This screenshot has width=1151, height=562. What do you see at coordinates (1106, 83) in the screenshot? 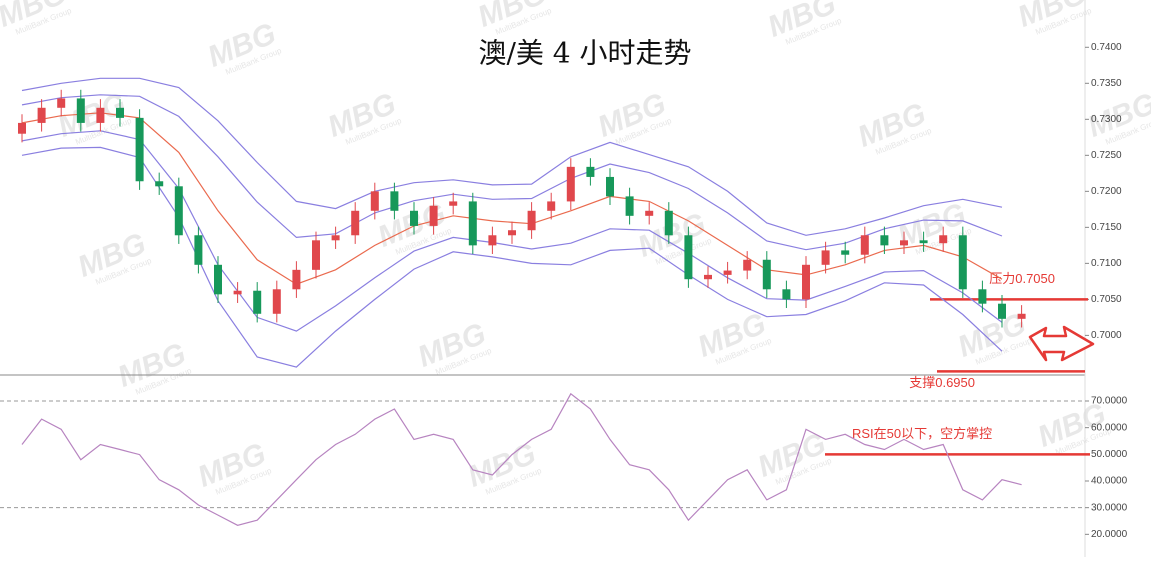
I see `y-tick-label: 0.7350` at bounding box center [1106, 83].